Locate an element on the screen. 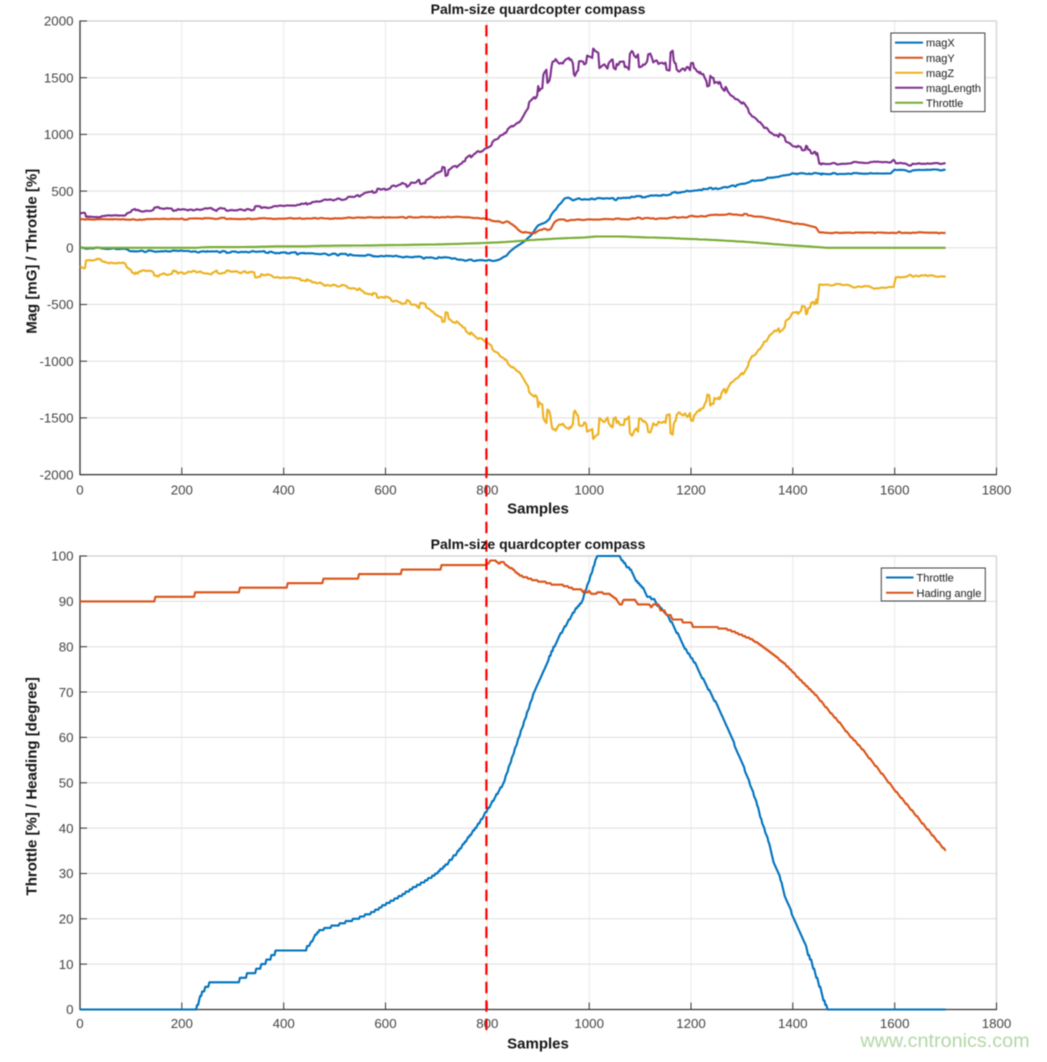 This screenshot has height=1062, width=1047. svg-text: 70 is located at coordinates (66, 692).